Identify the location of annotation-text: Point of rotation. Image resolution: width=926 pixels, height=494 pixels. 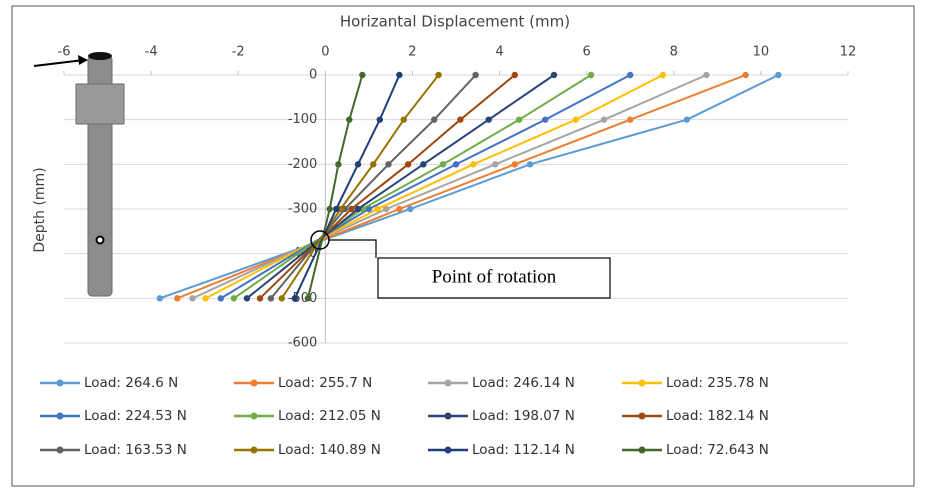
(494, 276).